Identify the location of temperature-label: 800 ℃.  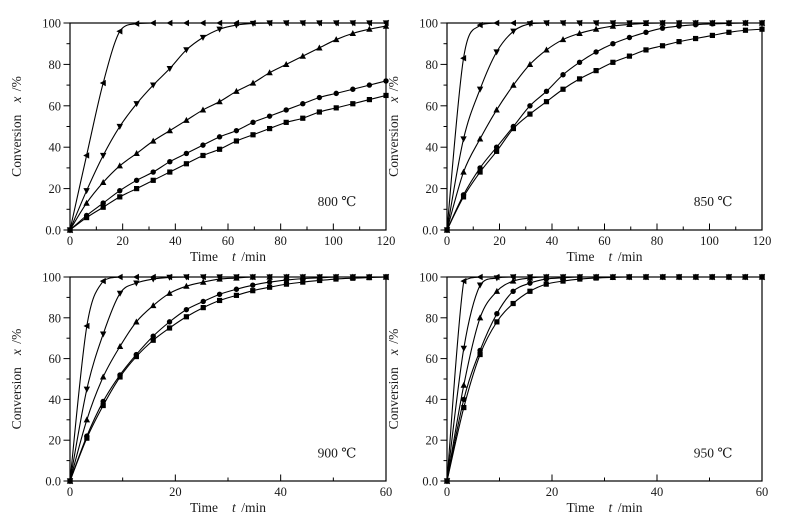
(337, 201).